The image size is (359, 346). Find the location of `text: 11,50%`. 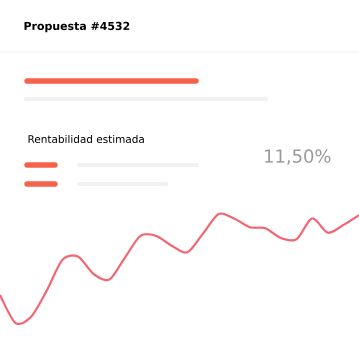

text: 11,50% is located at coordinates (297, 157).